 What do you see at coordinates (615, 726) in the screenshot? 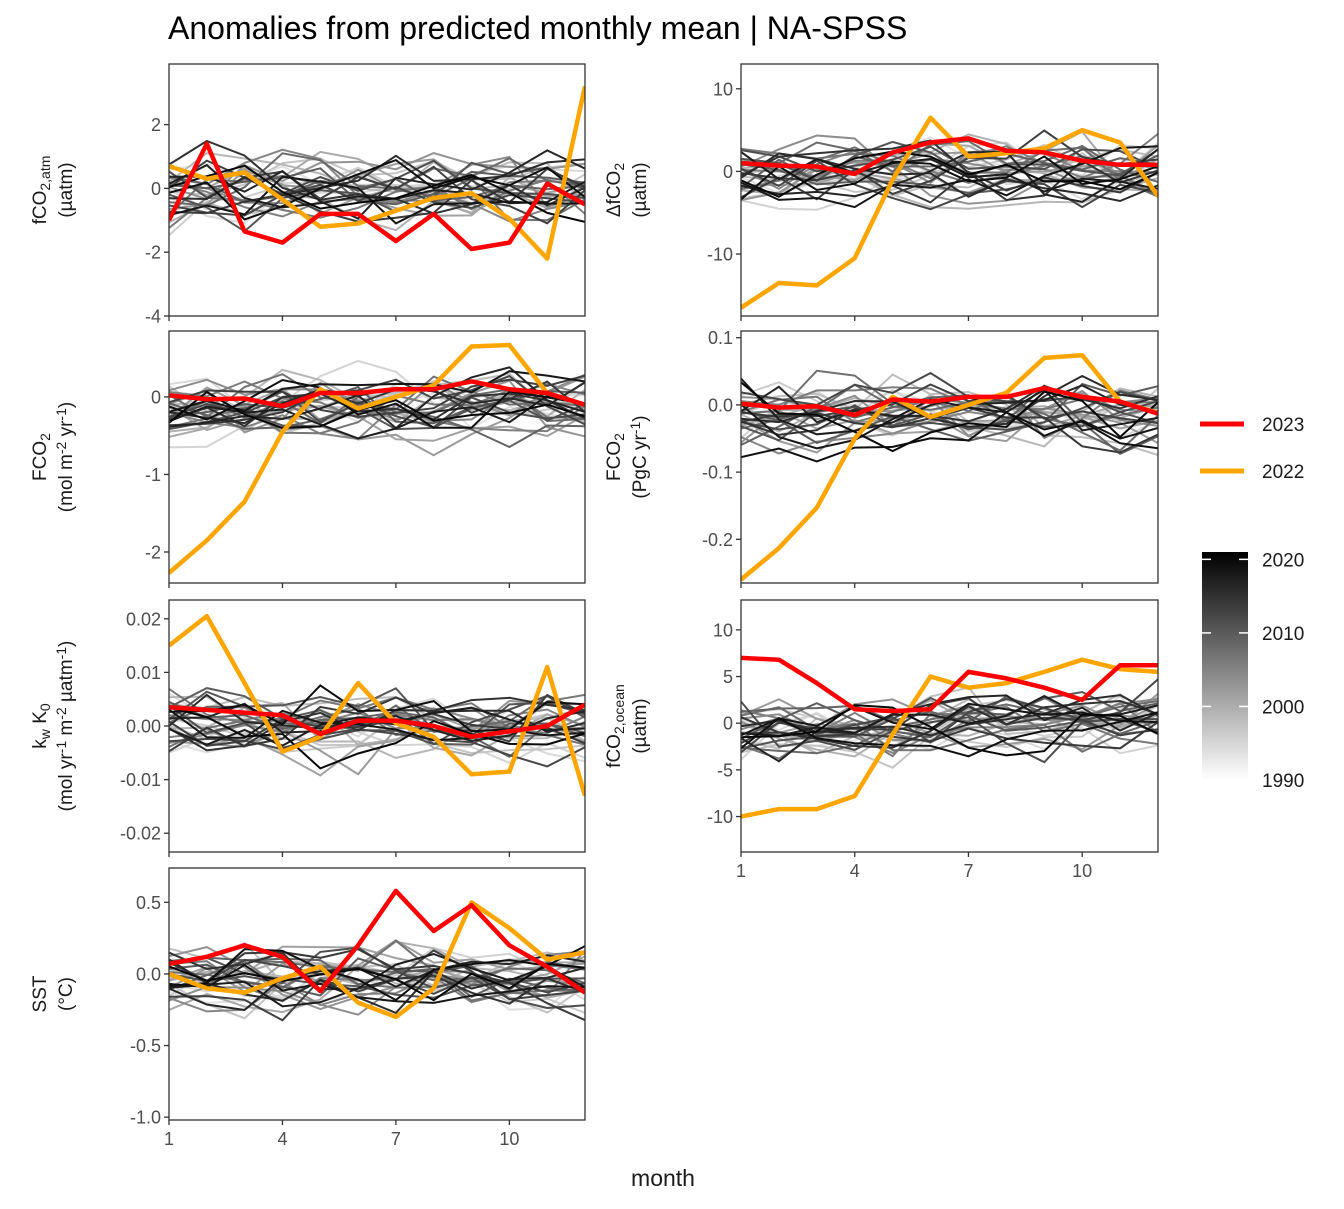
I see `y-axis-title: fCO2,ocean` at bounding box center [615, 726].